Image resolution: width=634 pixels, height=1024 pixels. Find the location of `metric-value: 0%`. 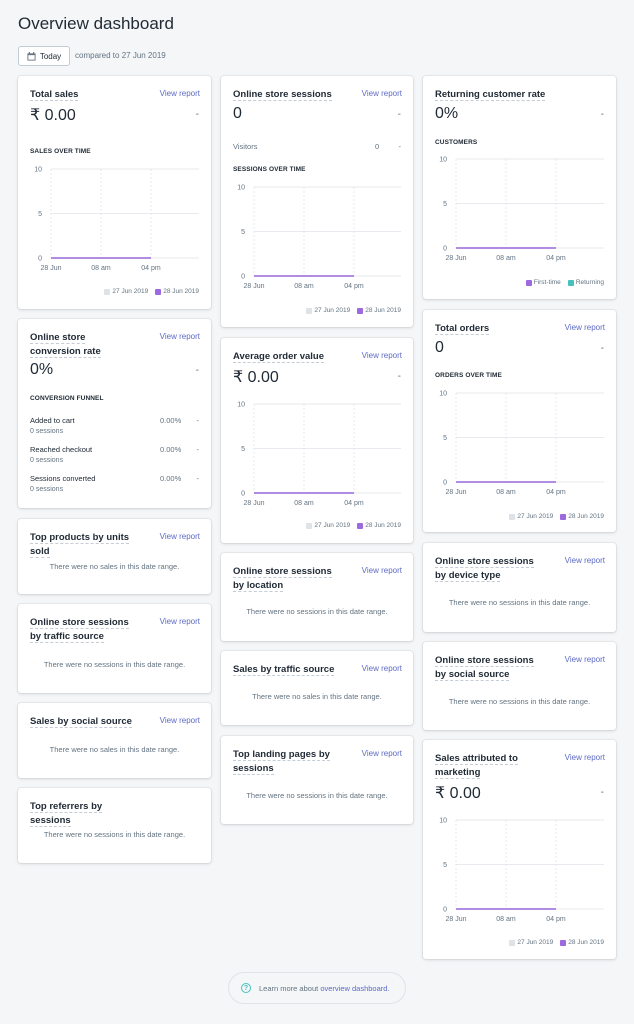

metric-value: 0% is located at coordinates (42, 369).